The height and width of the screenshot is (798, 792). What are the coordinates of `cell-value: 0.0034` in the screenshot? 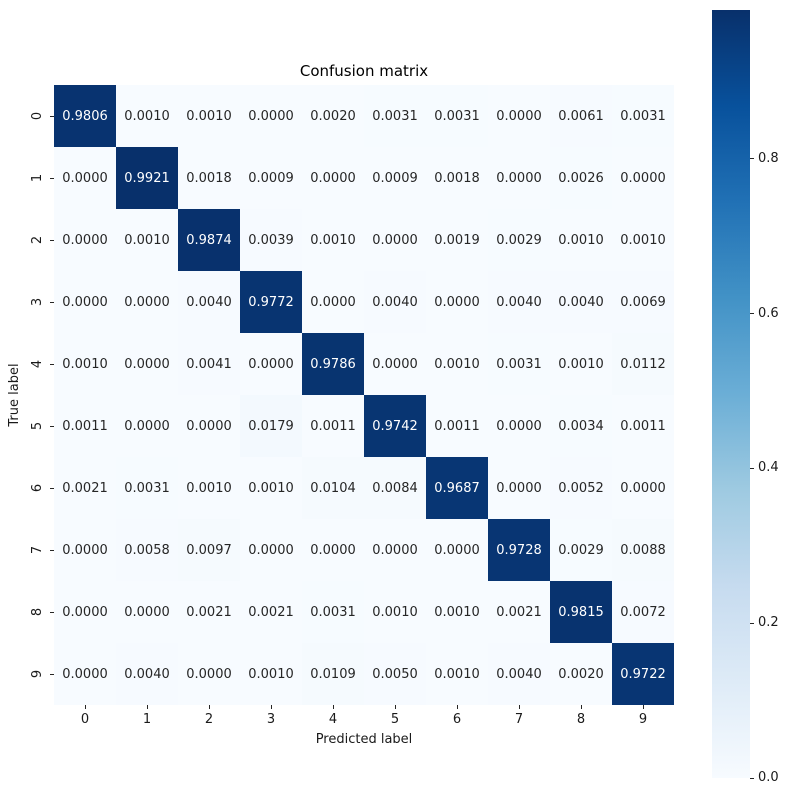 It's located at (581, 426).